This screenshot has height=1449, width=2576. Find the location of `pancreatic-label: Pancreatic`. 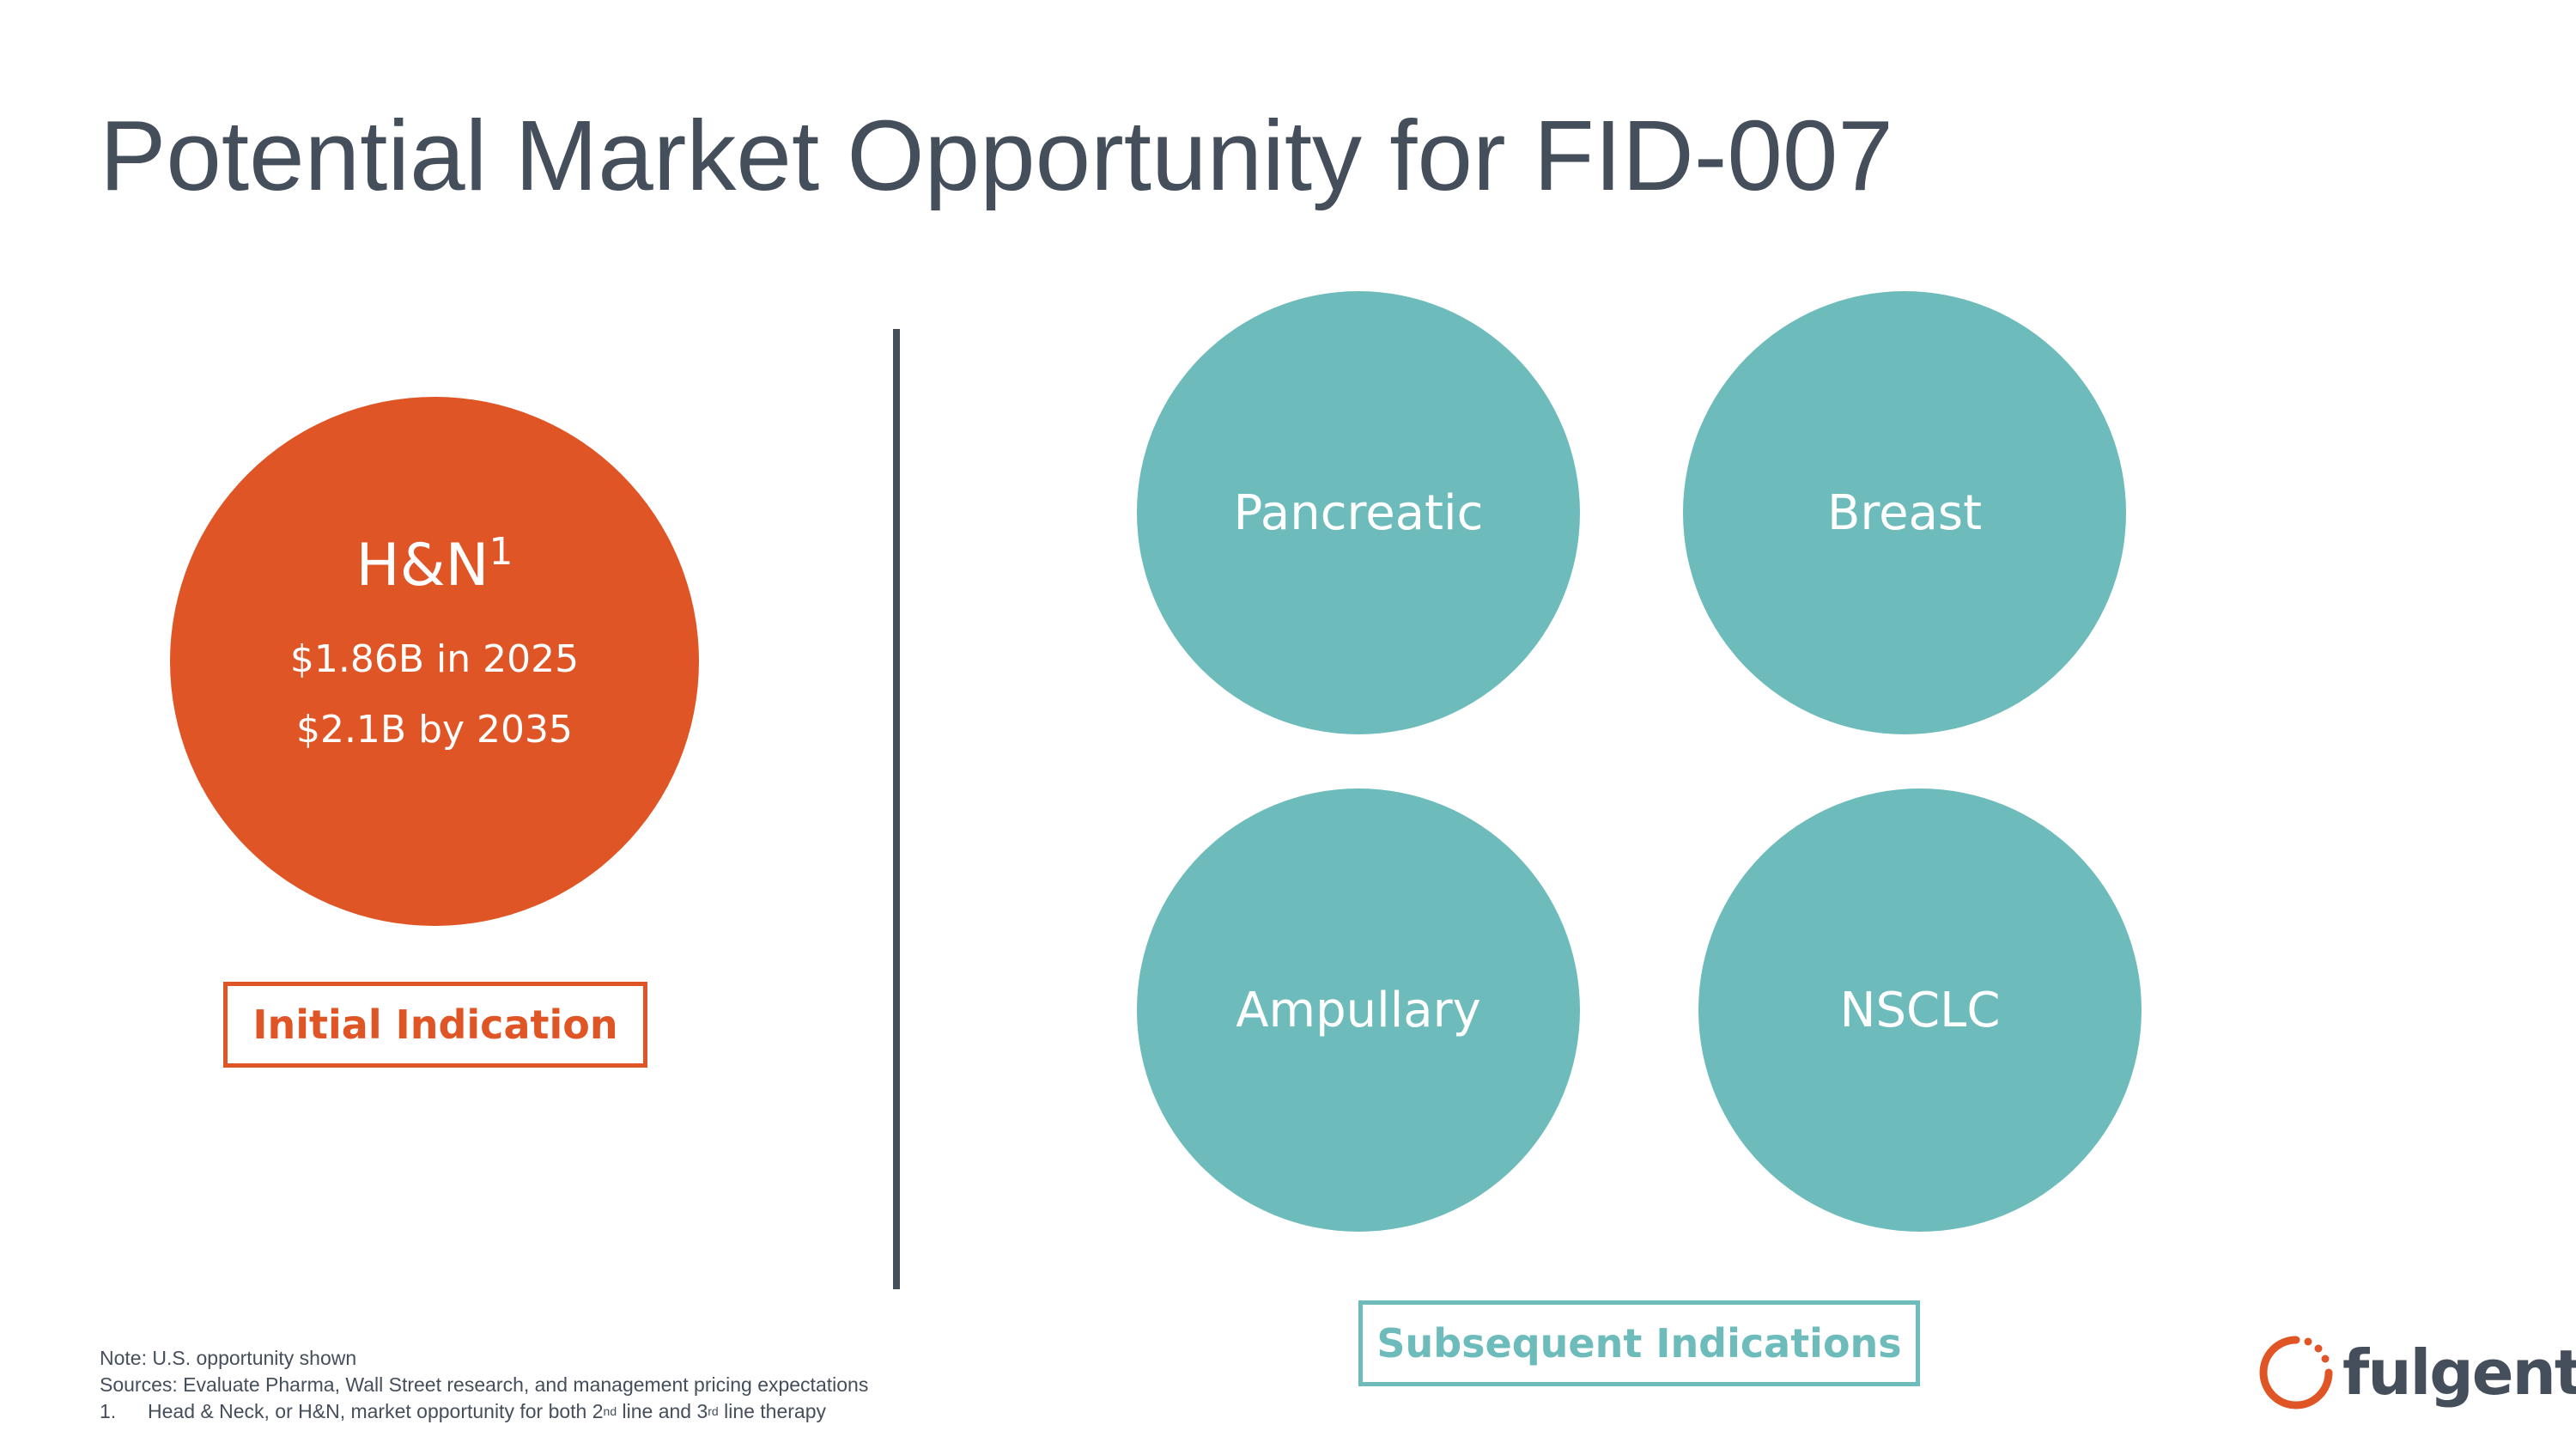

pancreatic-label: Pancreatic is located at coordinates (1358, 512).